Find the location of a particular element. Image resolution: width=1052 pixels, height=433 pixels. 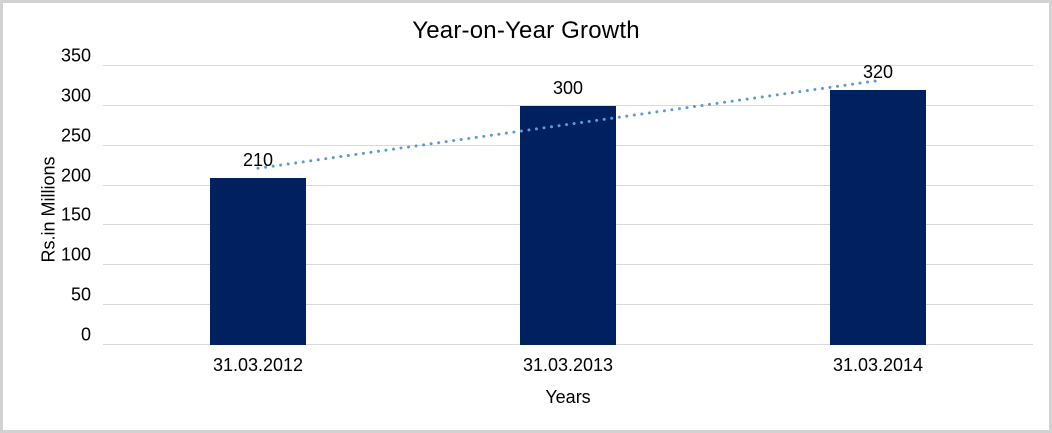

bar-31.03.2014 is located at coordinates (878, 217).